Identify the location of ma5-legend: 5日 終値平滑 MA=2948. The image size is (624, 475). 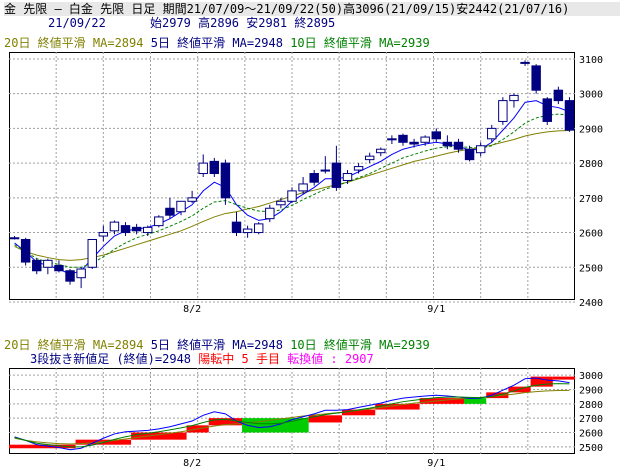
(216, 43).